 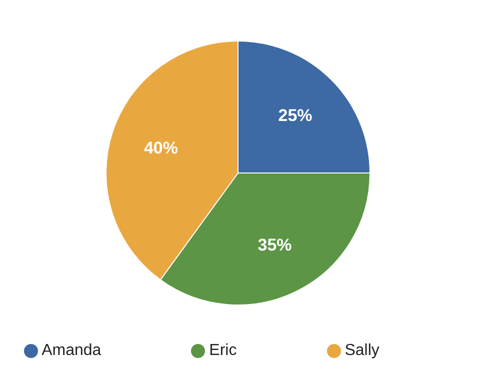 What do you see at coordinates (275, 245) in the screenshot?
I see `data-label: 35%` at bounding box center [275, 245].